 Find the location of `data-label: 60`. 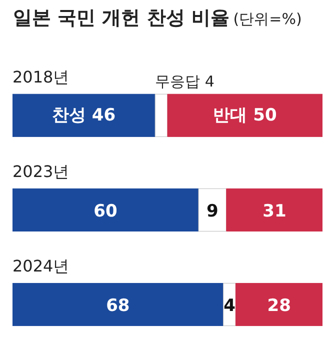

data-label: 60 is located at coordinates (106, 211).